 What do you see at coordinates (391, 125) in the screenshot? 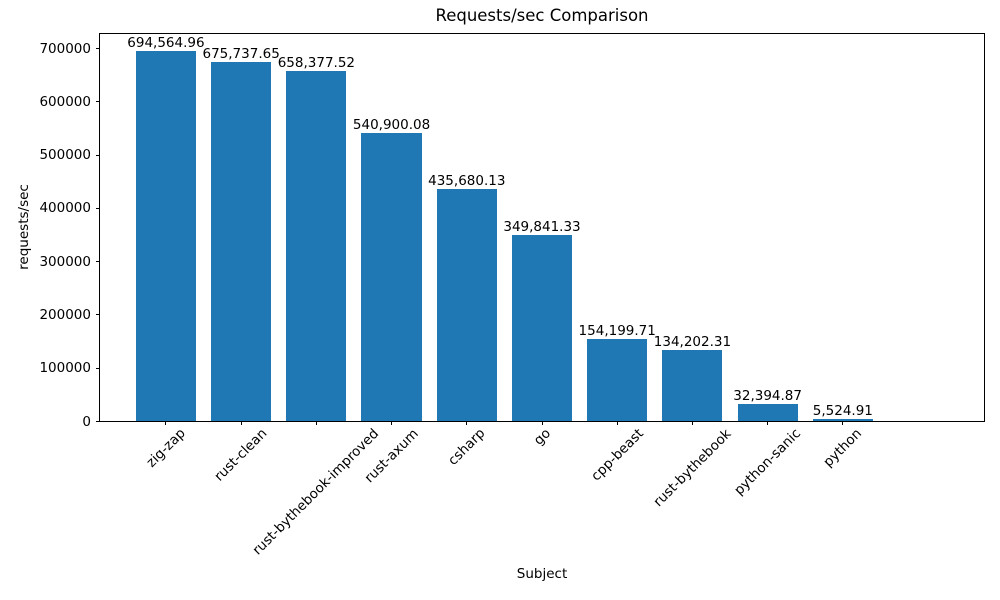
I see `bar-value-label: 540,900.08` at bounding box center [391, 125].